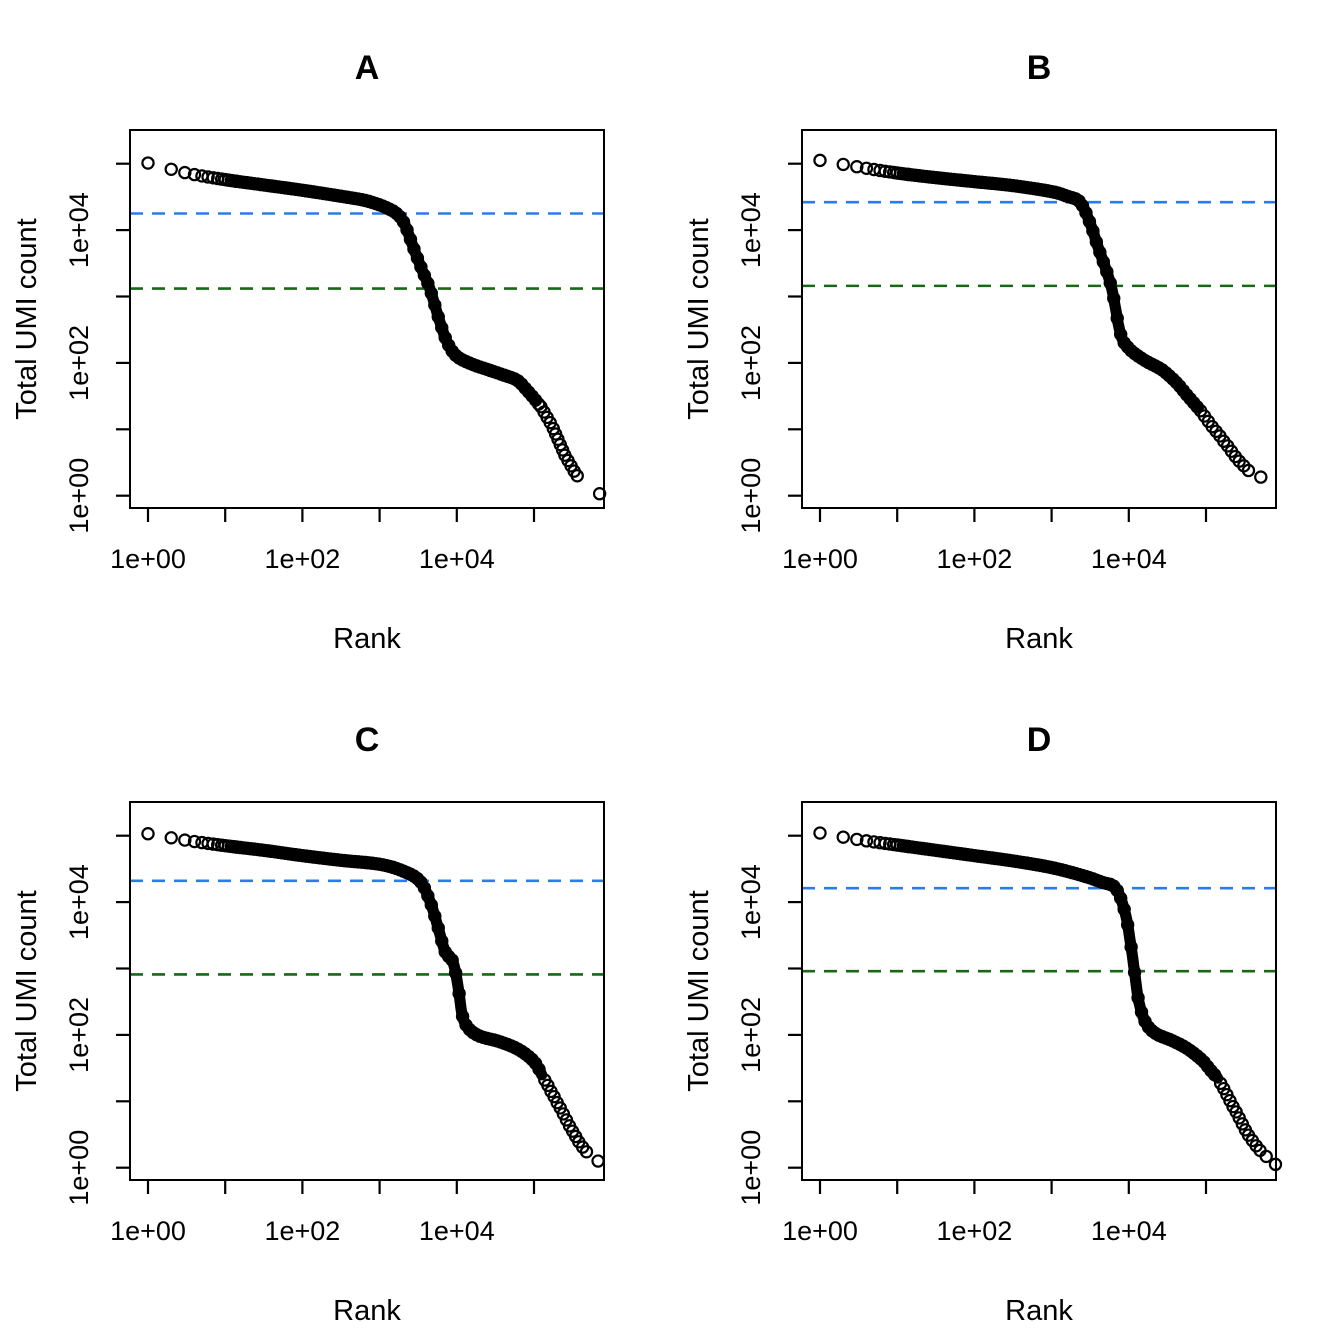 Image resolution: width=1344 pixels, height=1344 pixels. I want to click on panel-title: A, so click(367, 68).